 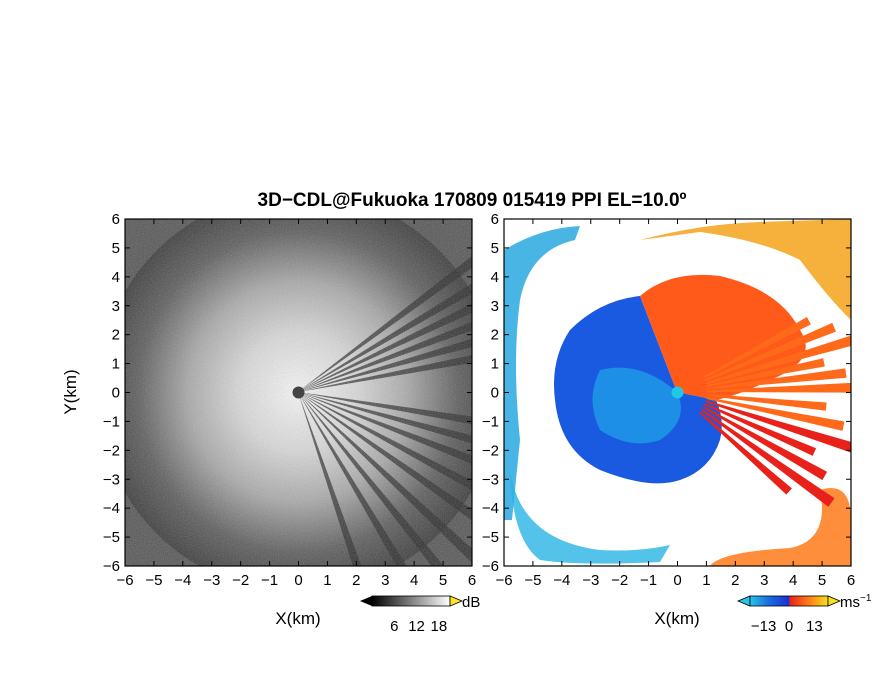 I want to click on velocity-inner-approaching-core, so click(x=636, y=405).